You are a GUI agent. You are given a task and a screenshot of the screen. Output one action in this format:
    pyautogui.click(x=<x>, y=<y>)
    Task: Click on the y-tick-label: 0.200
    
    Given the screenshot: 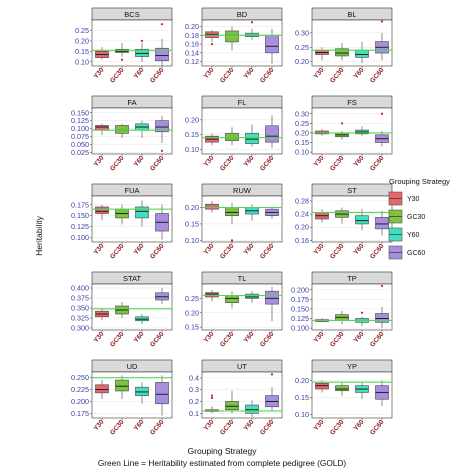 What is the action you would take?
    pyautogui.click(x=300, y=289)
    